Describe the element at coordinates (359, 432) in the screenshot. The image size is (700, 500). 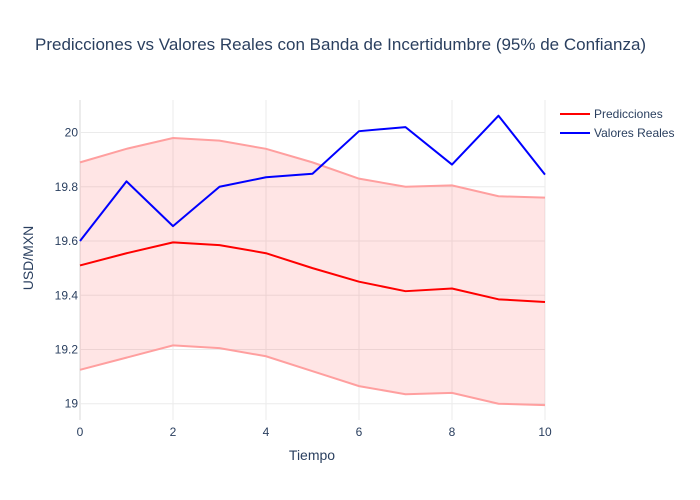
I see `x-tick-label: 6` at that location.